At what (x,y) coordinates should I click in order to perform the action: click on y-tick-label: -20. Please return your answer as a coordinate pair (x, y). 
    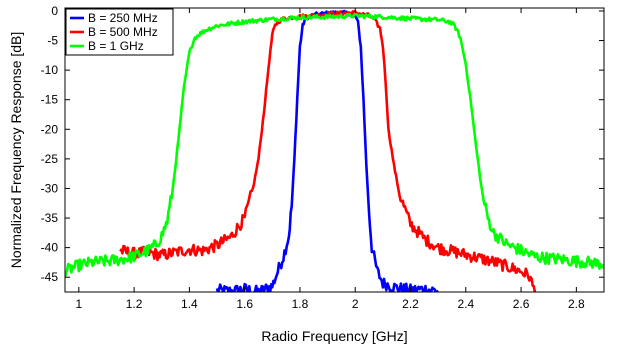
    Looking at the image, I should click on (50, 129).